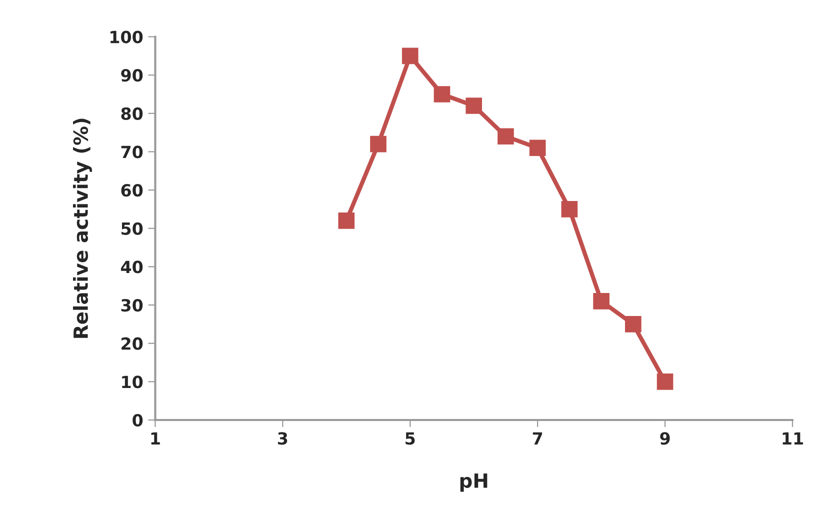 The height and width of the screenshot is (525, 817). What do you see at coordinates (132, 152) in the screenshot?
I see `y-tick-label: 70` at bounding box center [132, 152].